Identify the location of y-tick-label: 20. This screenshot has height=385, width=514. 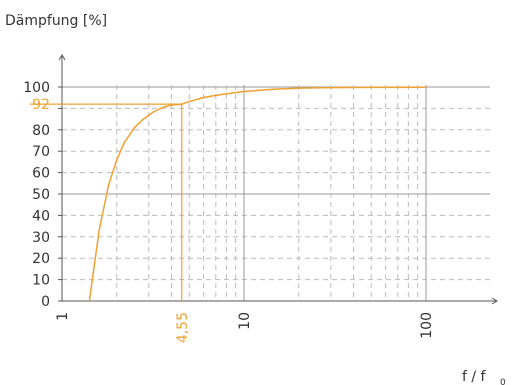
(41, 259).